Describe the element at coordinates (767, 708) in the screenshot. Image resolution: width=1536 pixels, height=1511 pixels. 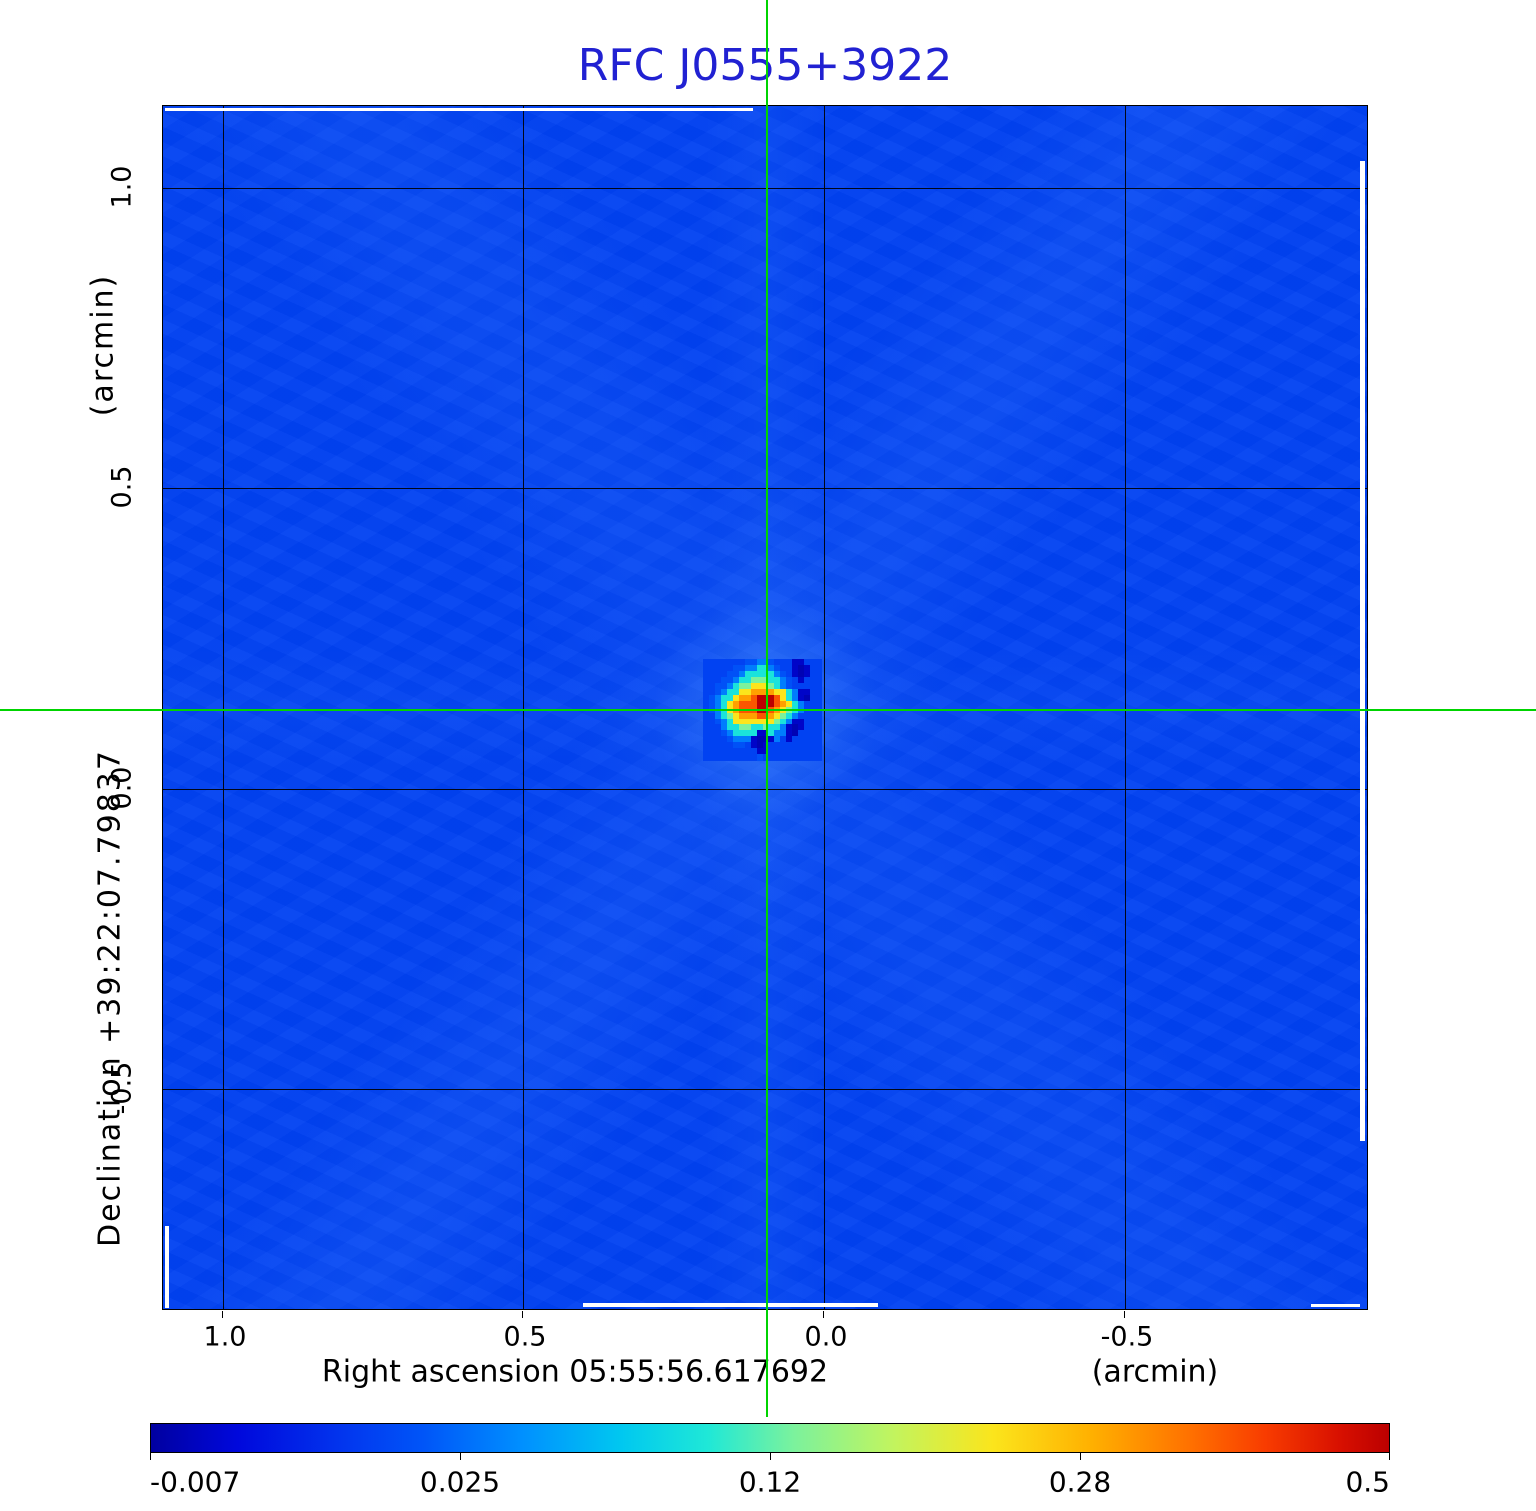
I see `crosshair-vertical-line` at that location.